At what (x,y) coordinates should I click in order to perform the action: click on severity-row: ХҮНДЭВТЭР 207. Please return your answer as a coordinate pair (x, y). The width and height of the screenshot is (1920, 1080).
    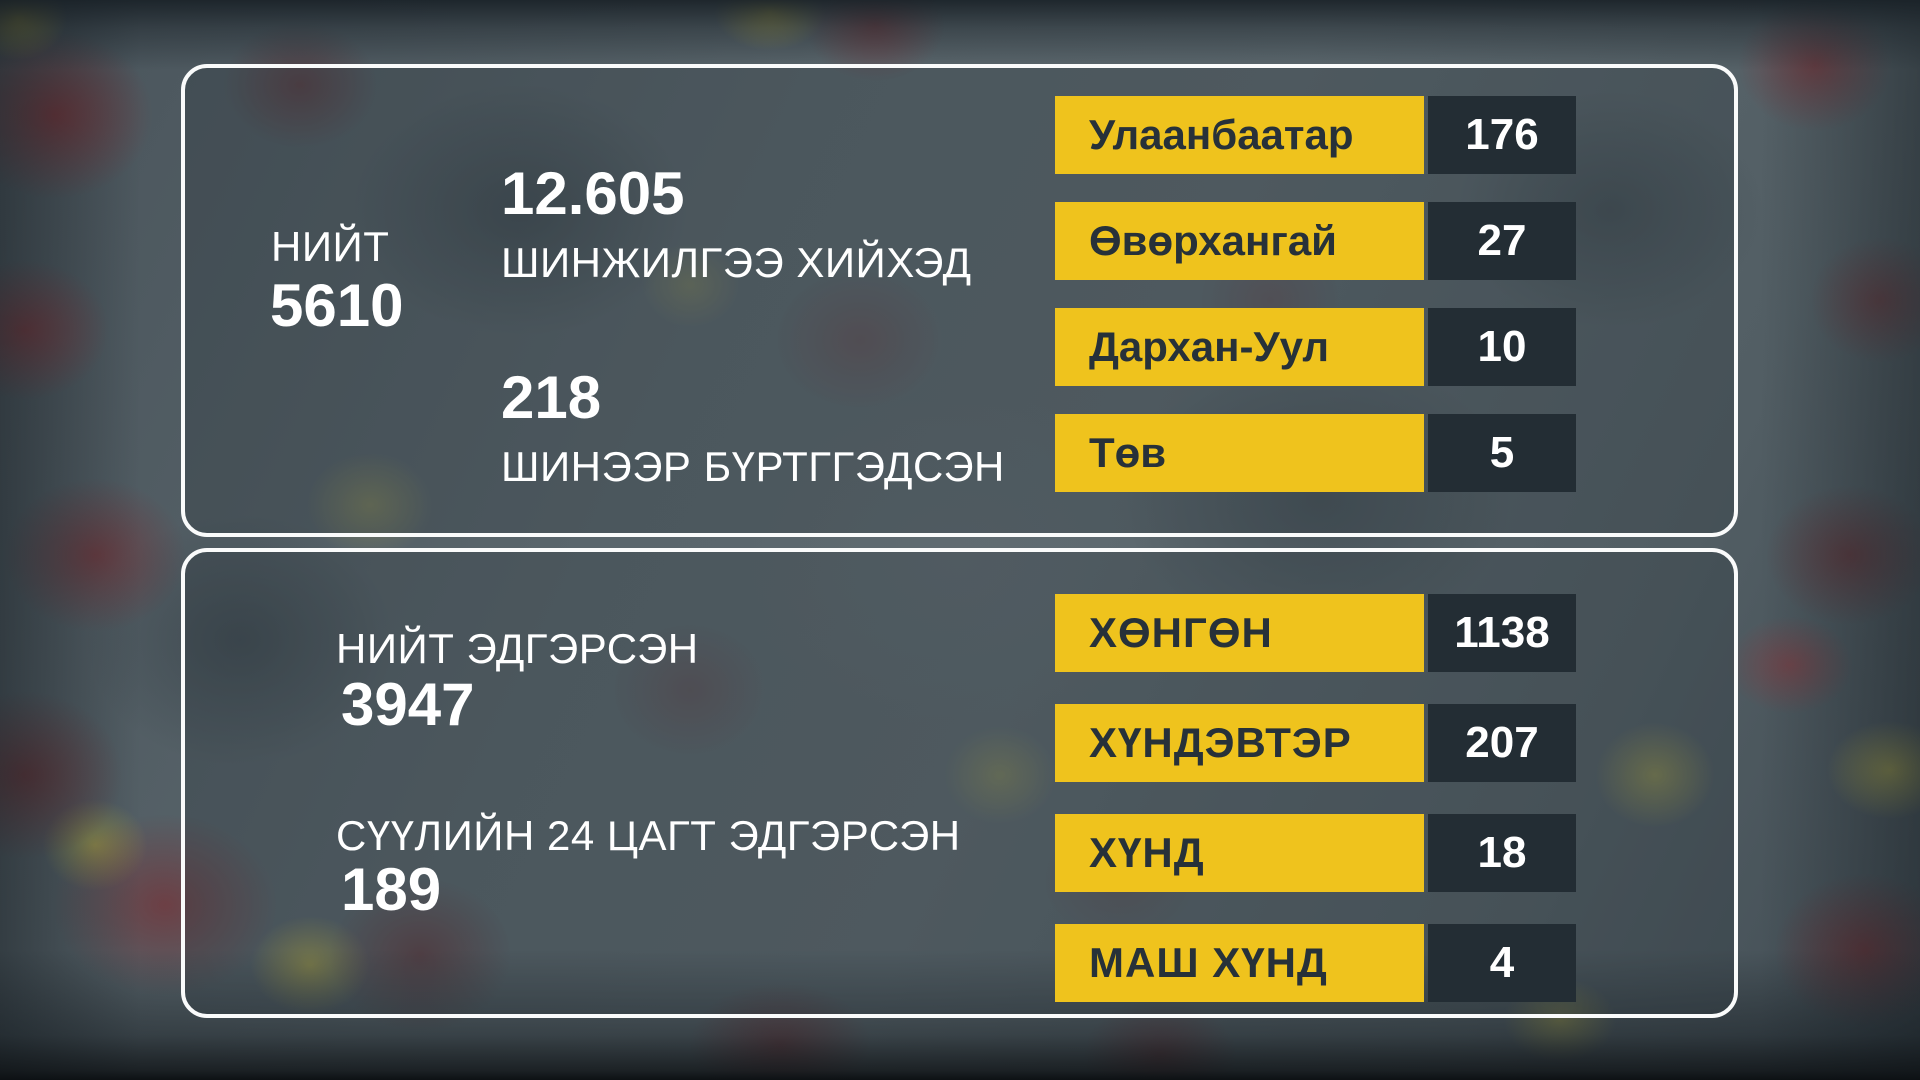
    Looking at the image, I should click on (1315, 743).